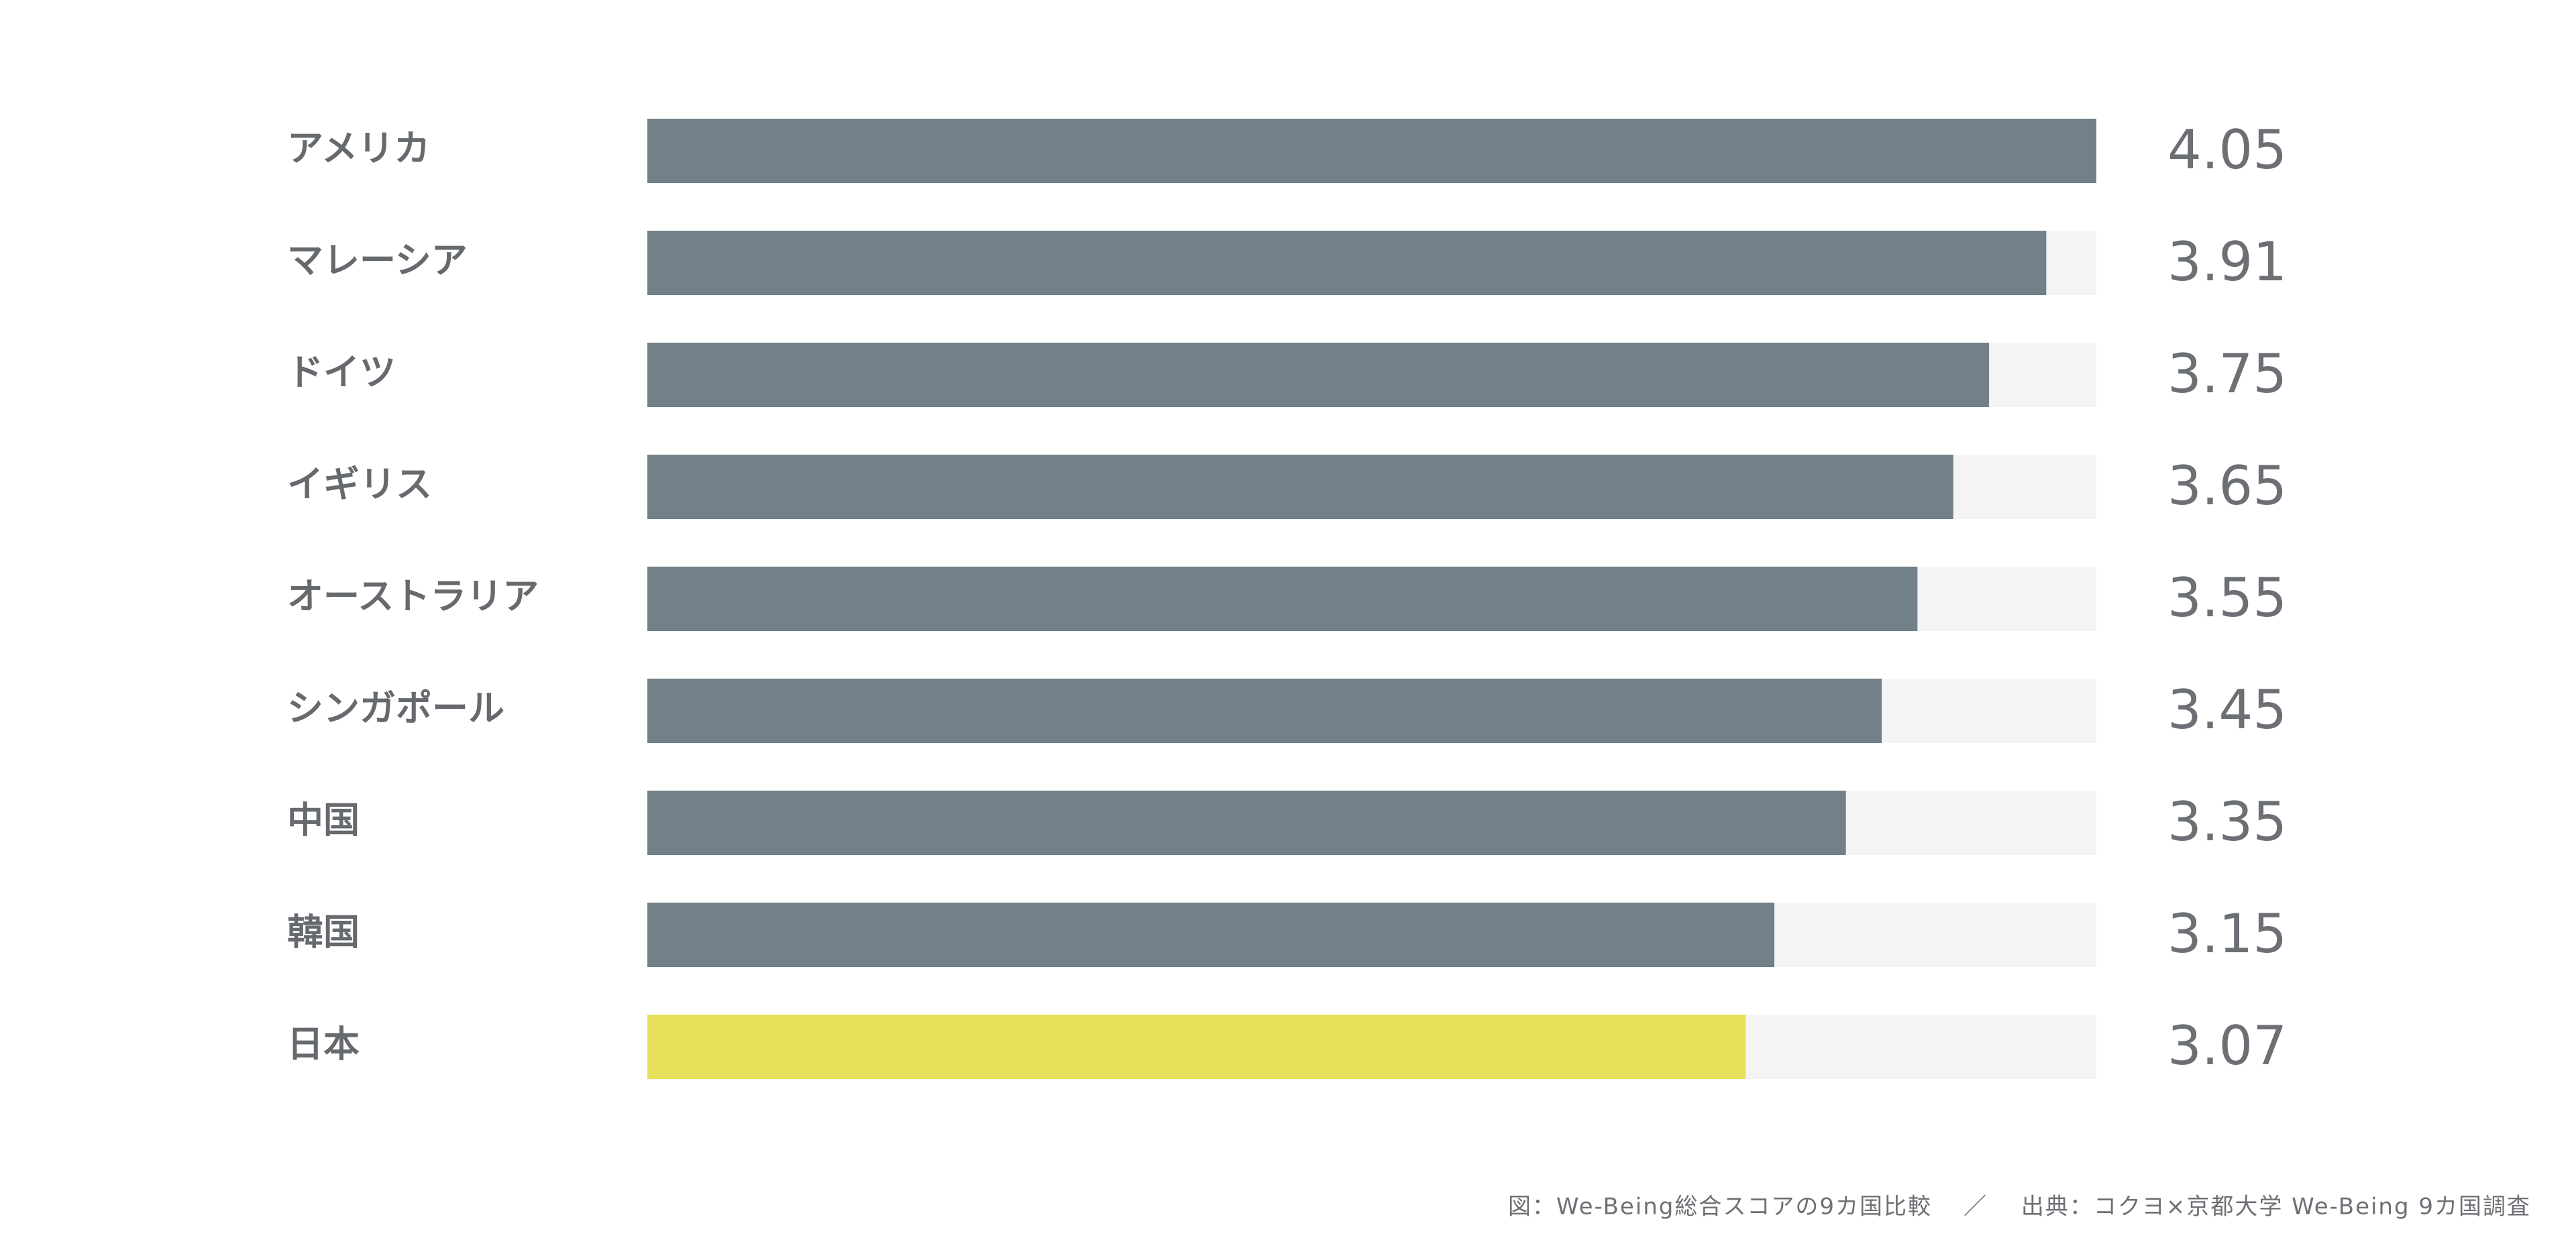  What do you see at coordinates (2227, 486) in the screenshot?
I see `value-label: 3.65` at bounding box center [2227, 486].